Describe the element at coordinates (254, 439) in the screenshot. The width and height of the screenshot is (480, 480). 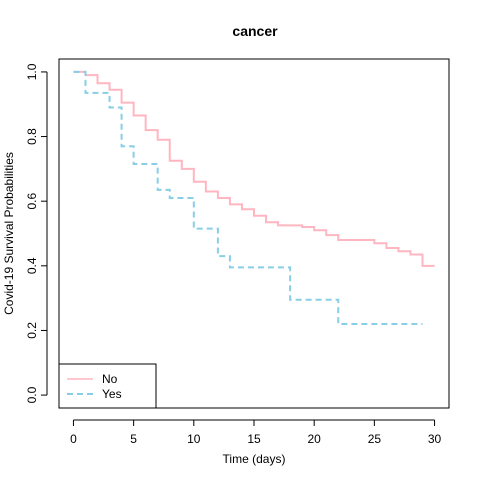
I see `x-tick-label: 15` at that location.